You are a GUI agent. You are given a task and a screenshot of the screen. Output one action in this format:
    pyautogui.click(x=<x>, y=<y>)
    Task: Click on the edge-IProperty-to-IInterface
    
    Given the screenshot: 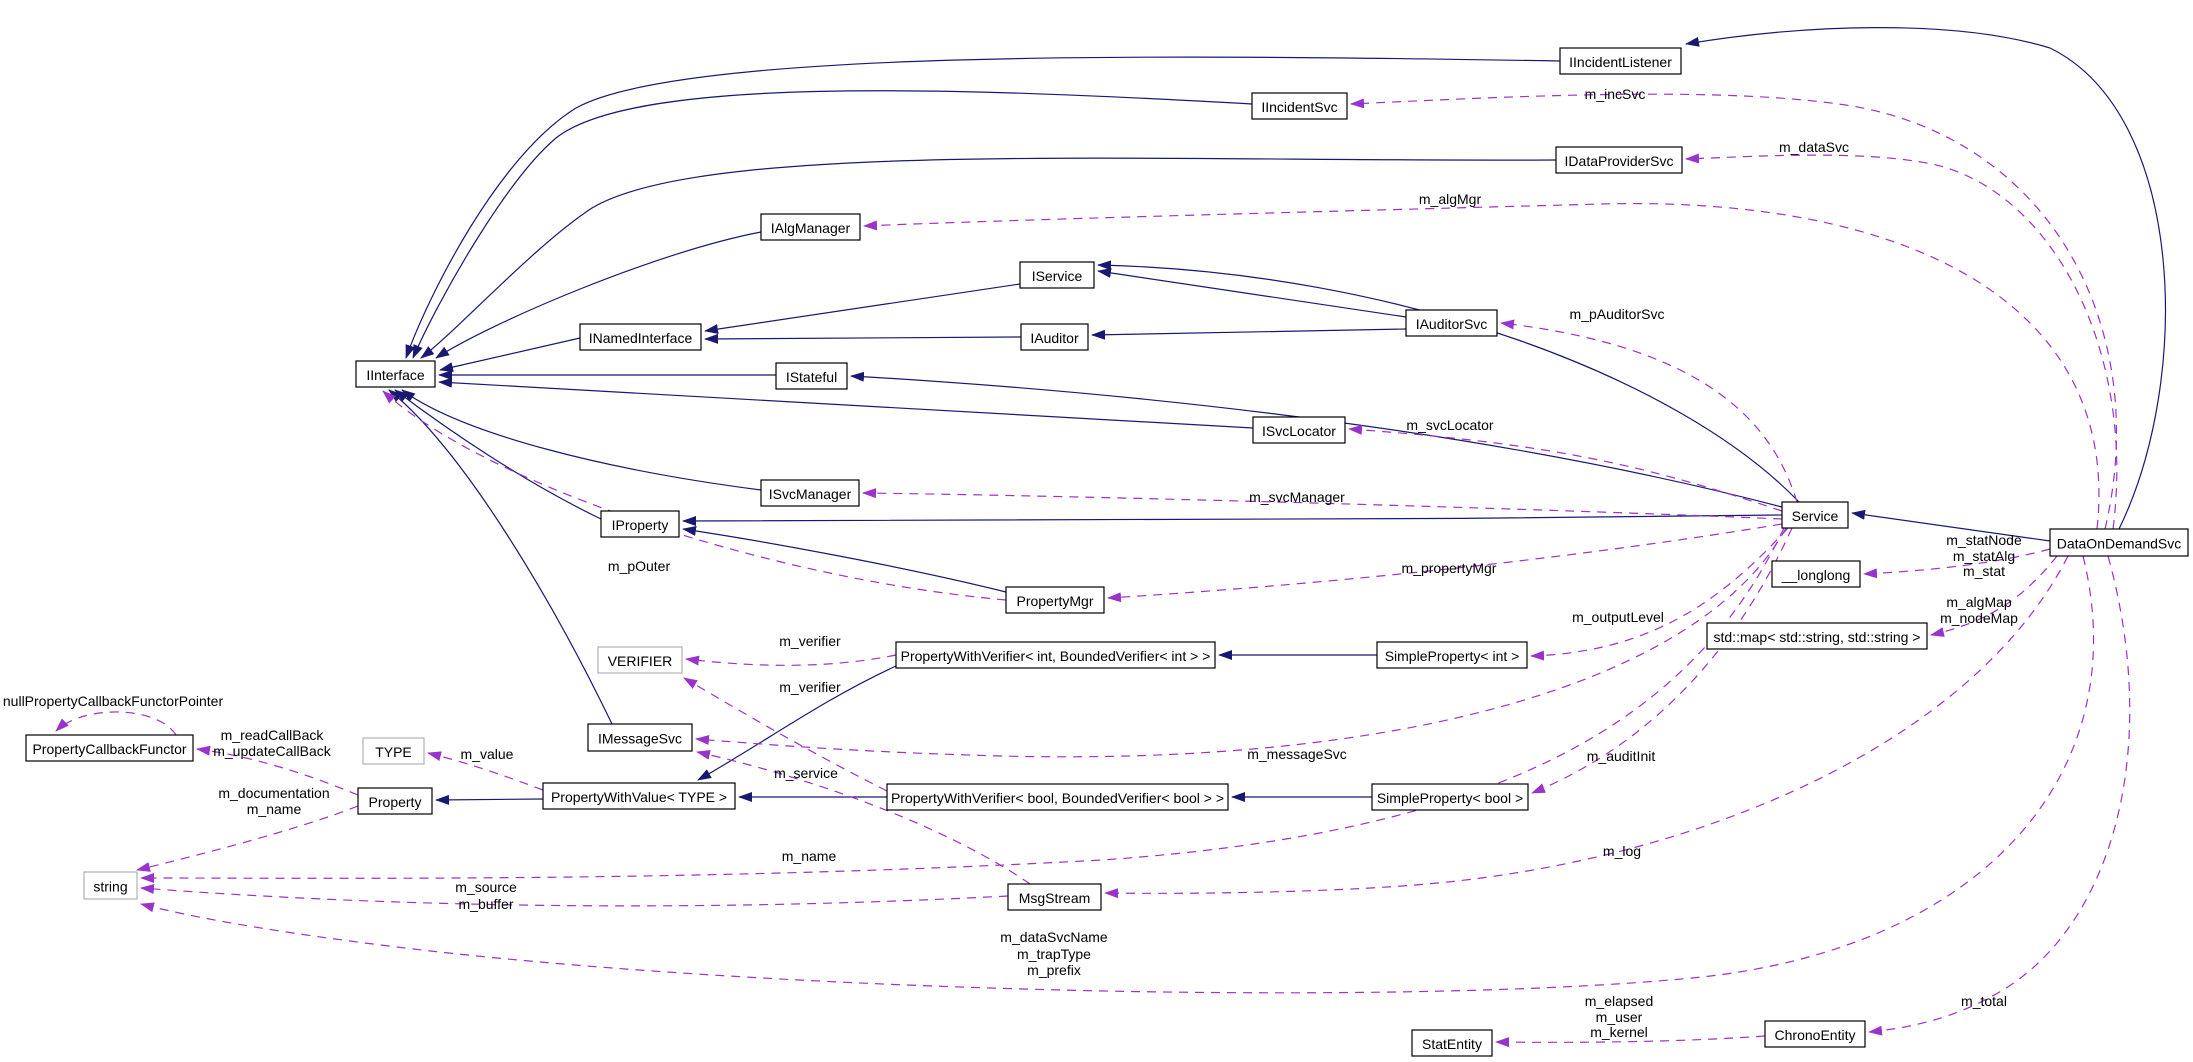 What is the action you would take?
    pyautogui.click(x=498, y=454)
    